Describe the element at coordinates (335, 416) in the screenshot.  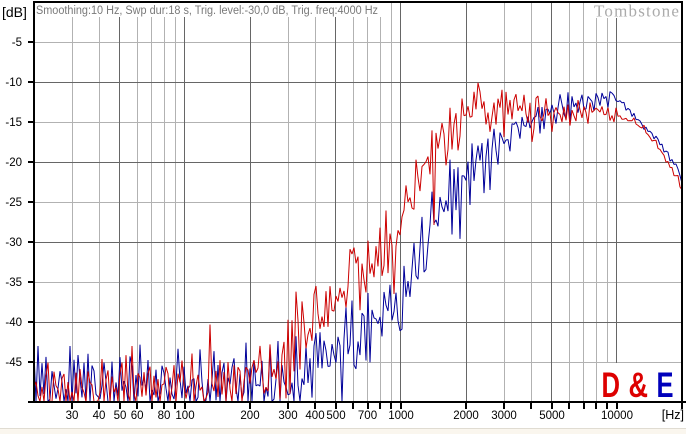
I see `svg-text: 500` at that location.